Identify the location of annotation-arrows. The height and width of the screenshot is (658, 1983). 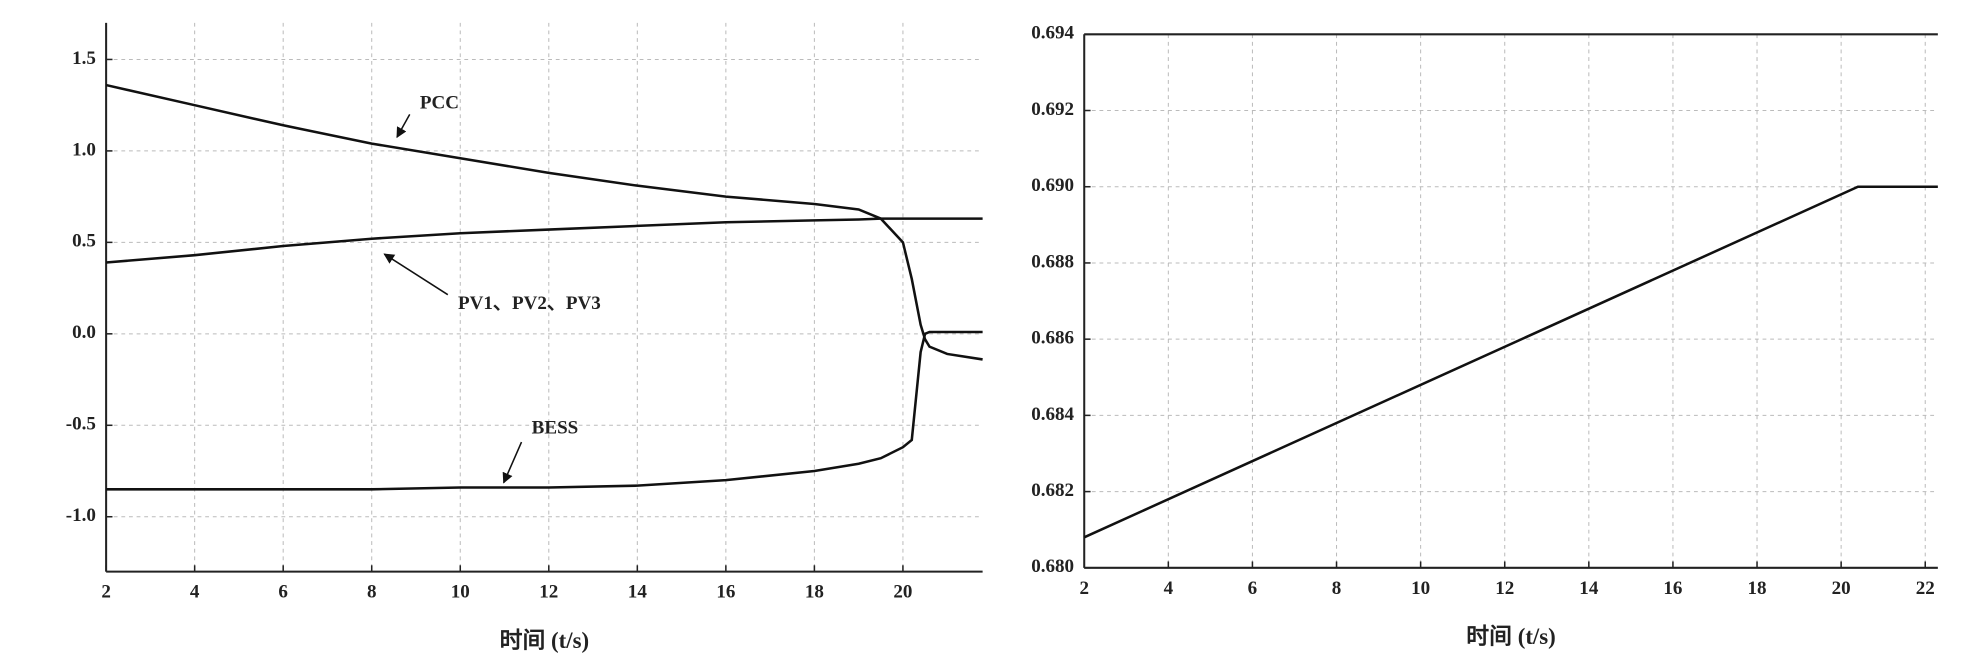
(453, 298).